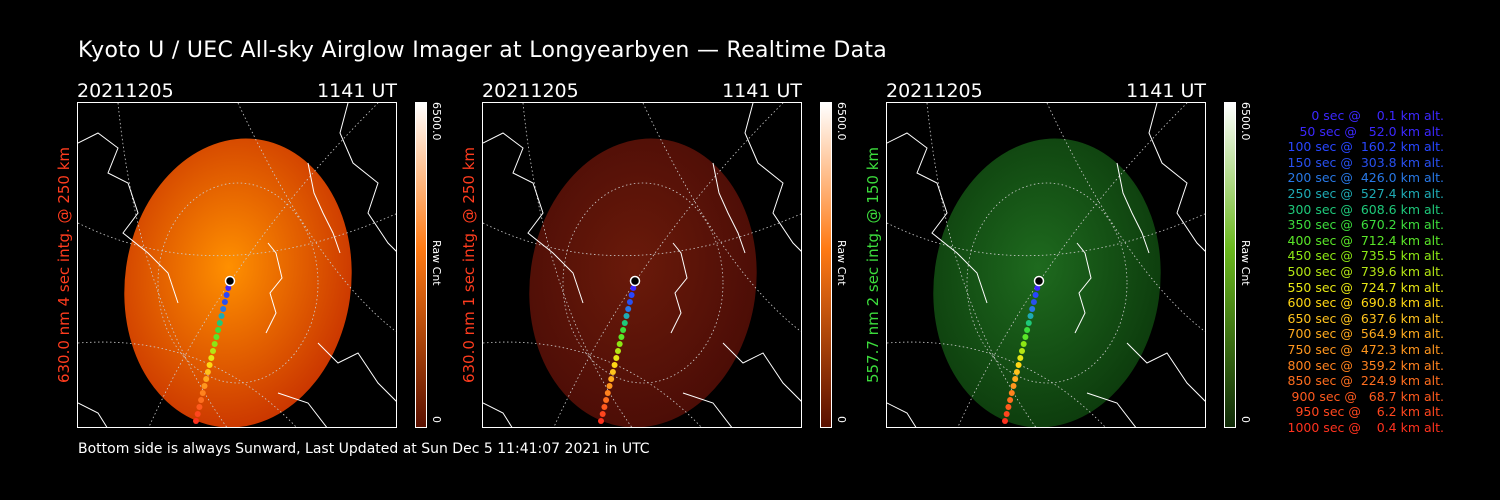  Describe the element at coordinates (436, 263) in the screenshot. I see `colorbar-unit-label: Raw Cnt` at that location.